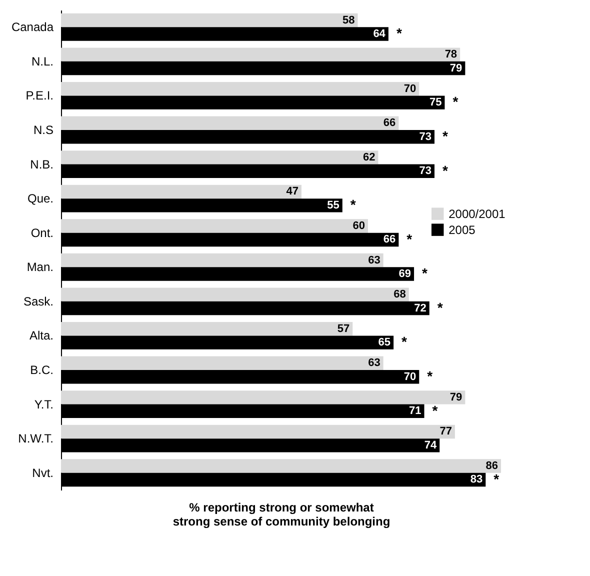  I want to click on data-label: 86, so click(492, 466).